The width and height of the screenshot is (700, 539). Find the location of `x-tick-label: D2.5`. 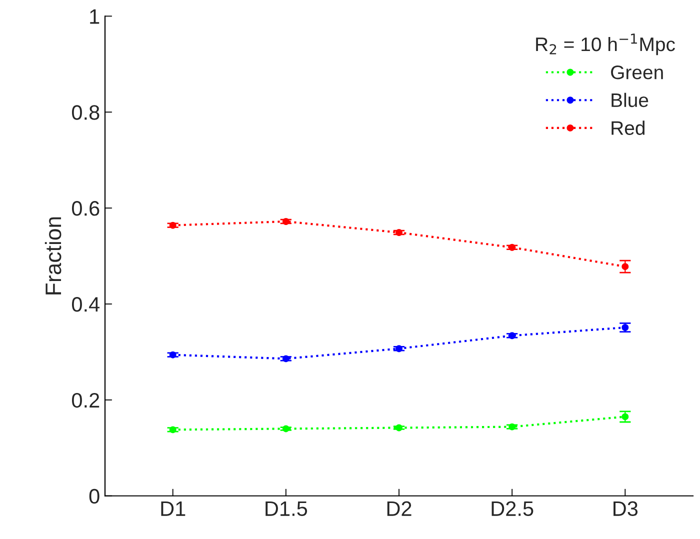

x-tick-label: D2.5 is located at coordinates (513, 508).